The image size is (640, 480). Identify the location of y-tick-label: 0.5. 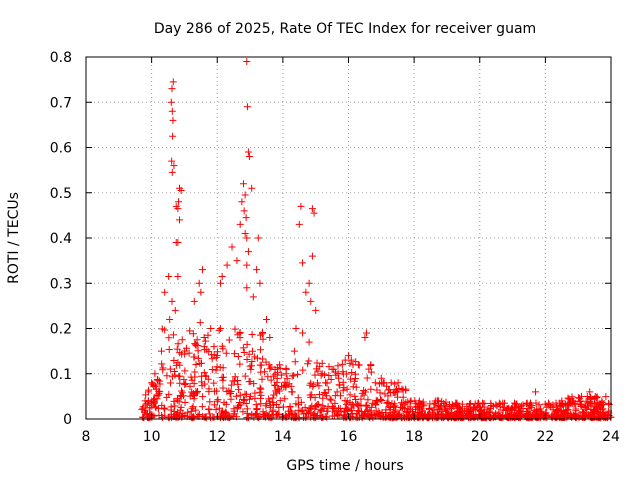
(61, 194).